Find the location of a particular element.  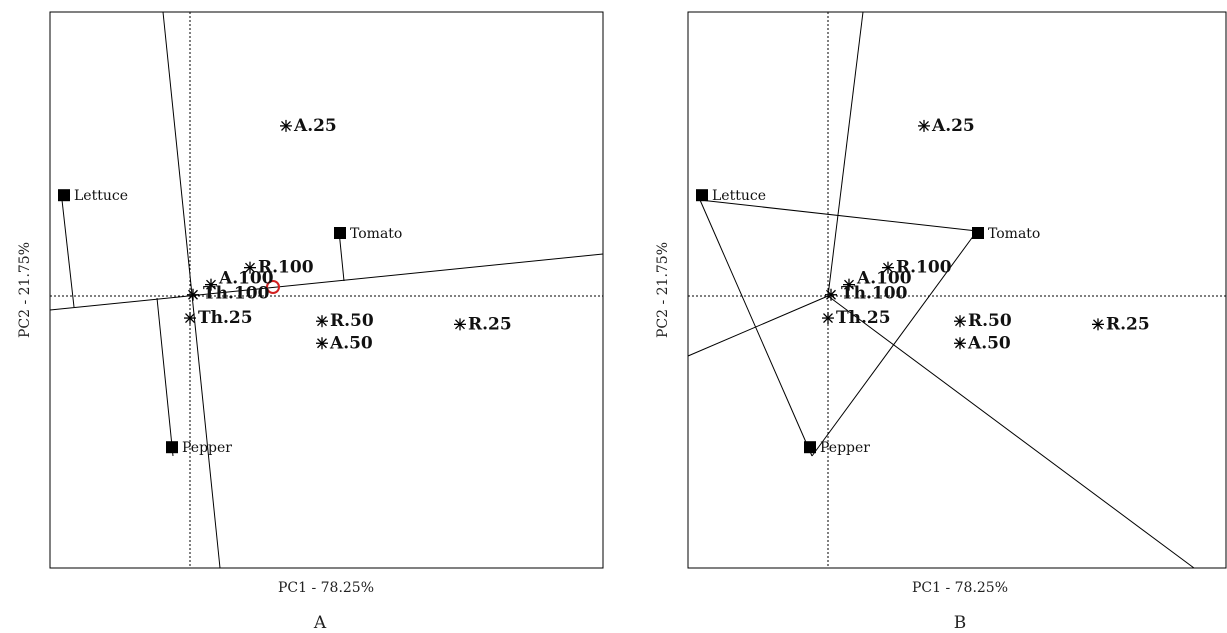

panel-a-highlight-marker is located at coordinates (273, 287).